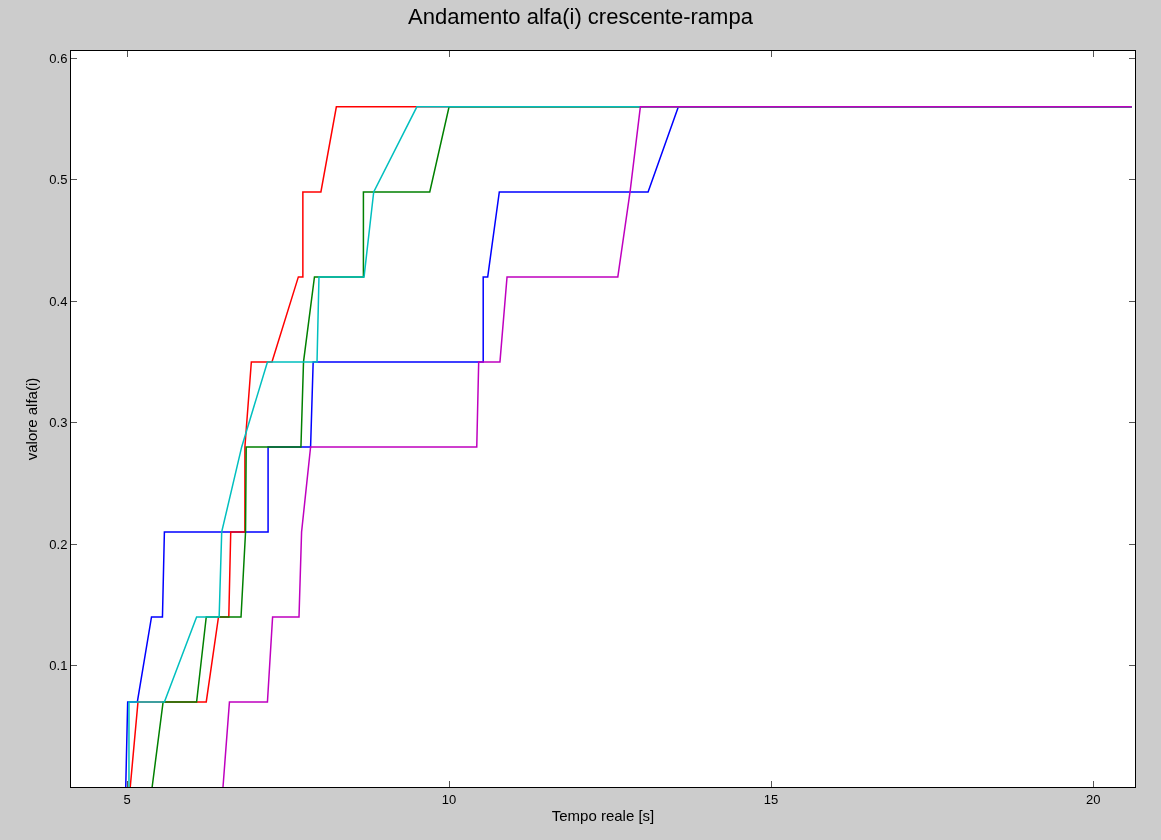  What do you see at coordinates (581, 16) in the screenshot?
I see `chart-title: Andamento alfa(i) crescente-rampa` at bounding box center [581, 16].